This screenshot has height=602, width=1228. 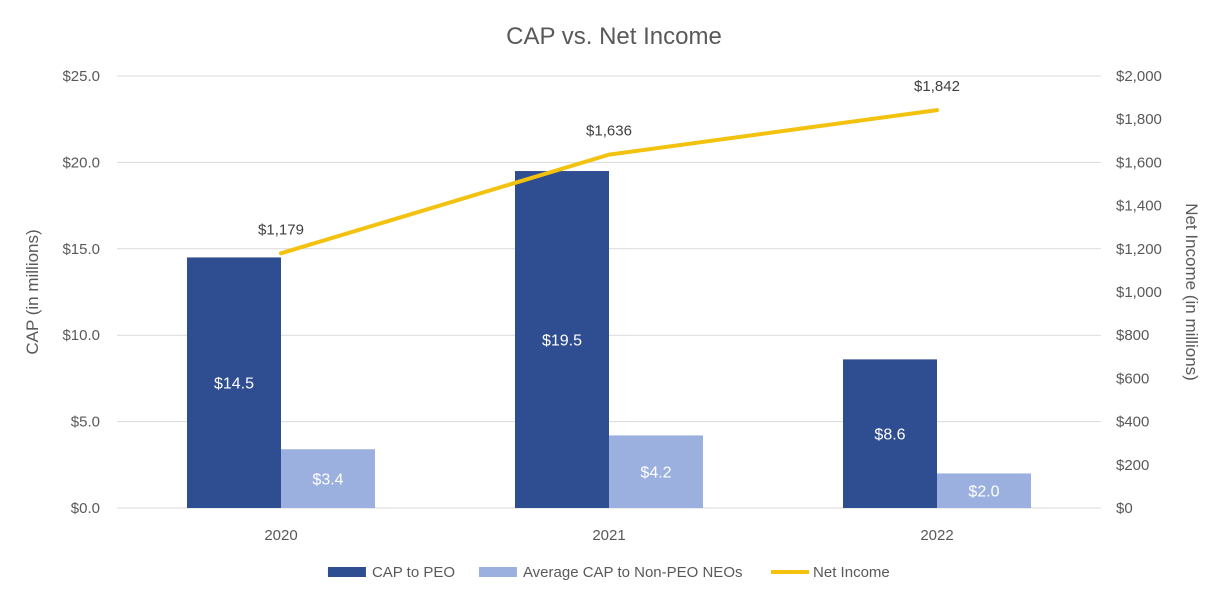 What do you see at coordinates (937, 86) in the screenshot?
I see `line-data-label: $1,842` at bounding box center [937, 86].